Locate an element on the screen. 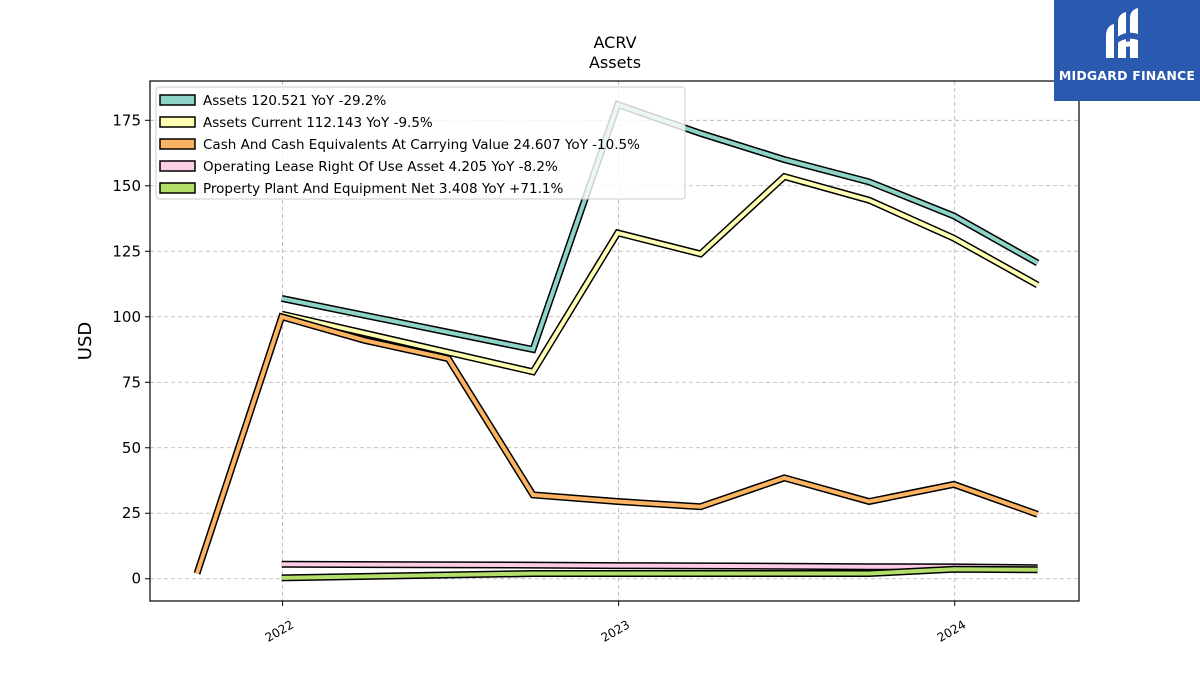 This screenshot has height=675, width=1200. y-tick-label: 125 is located at coordinates (126, 251).